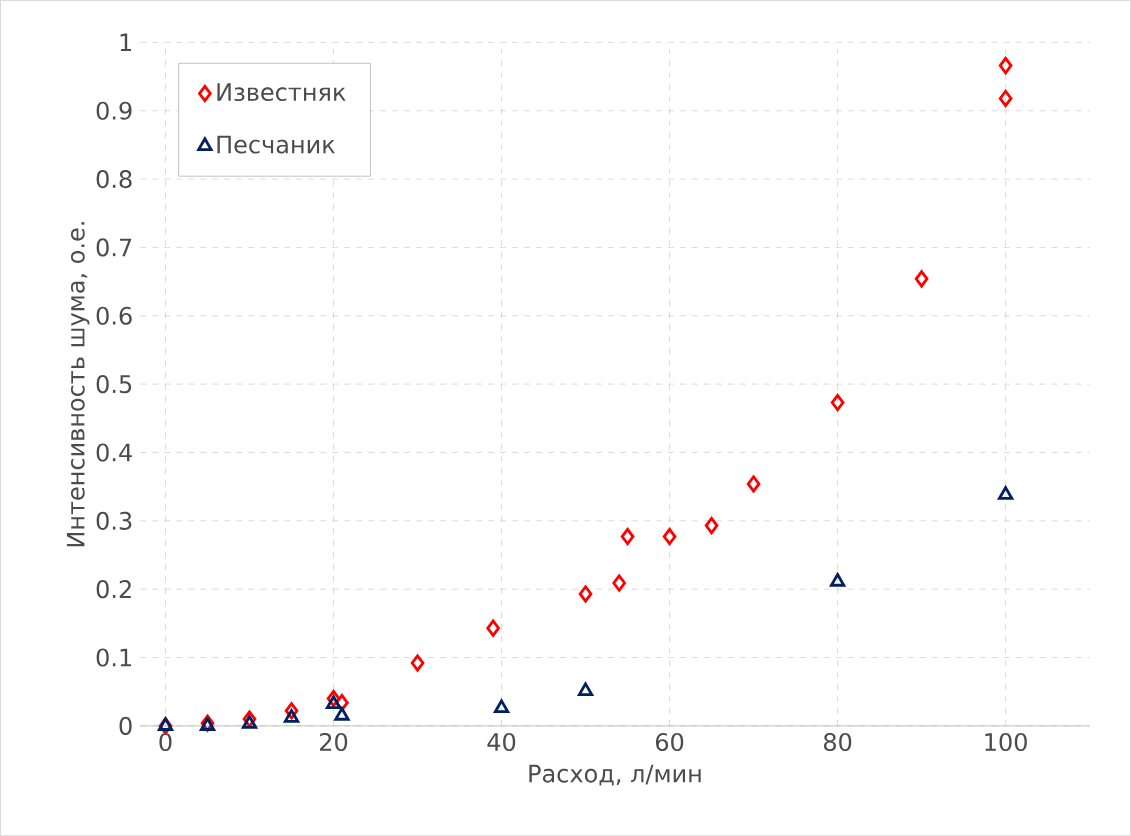  Describe the element at coordinates (276, 144) in the screenshot. I see `legend-label: Песчаник` at that location.